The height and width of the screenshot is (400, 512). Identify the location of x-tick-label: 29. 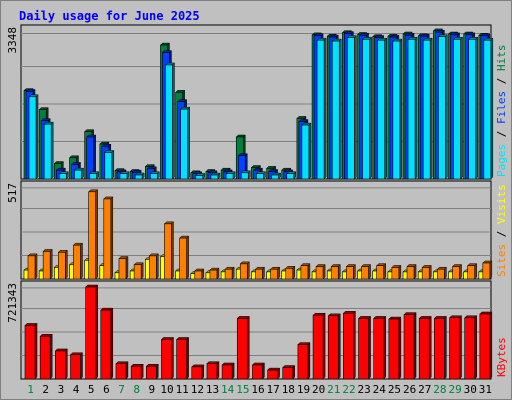
(454, 389).